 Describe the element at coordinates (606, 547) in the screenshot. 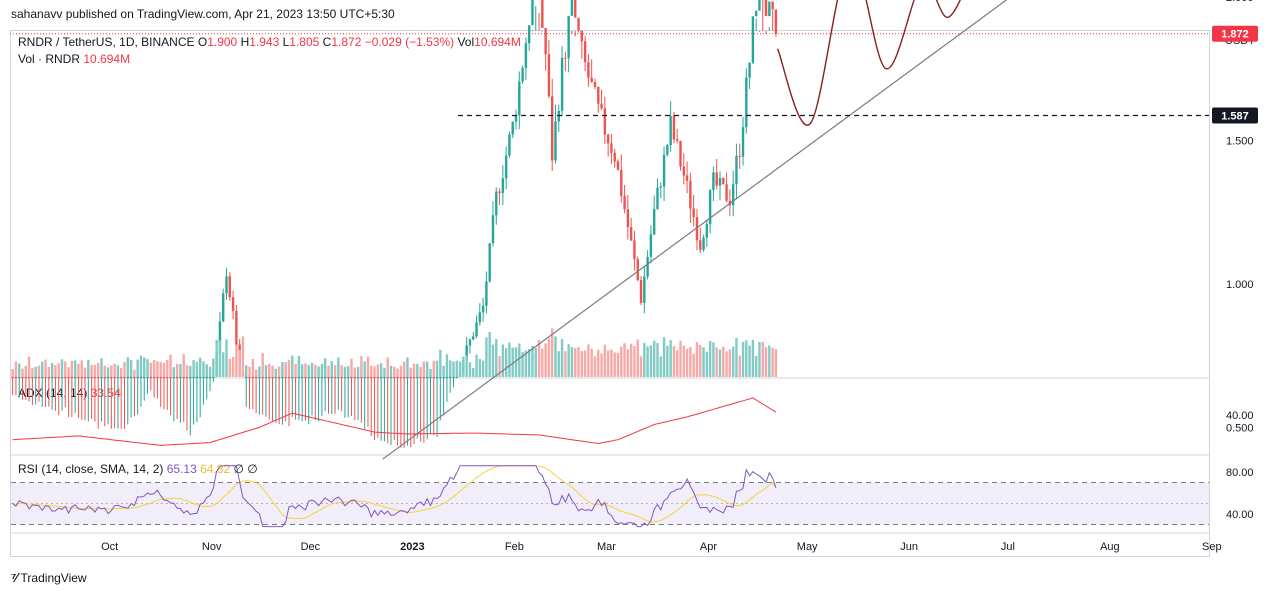

I see `time-axis-label: Mar` at that location.